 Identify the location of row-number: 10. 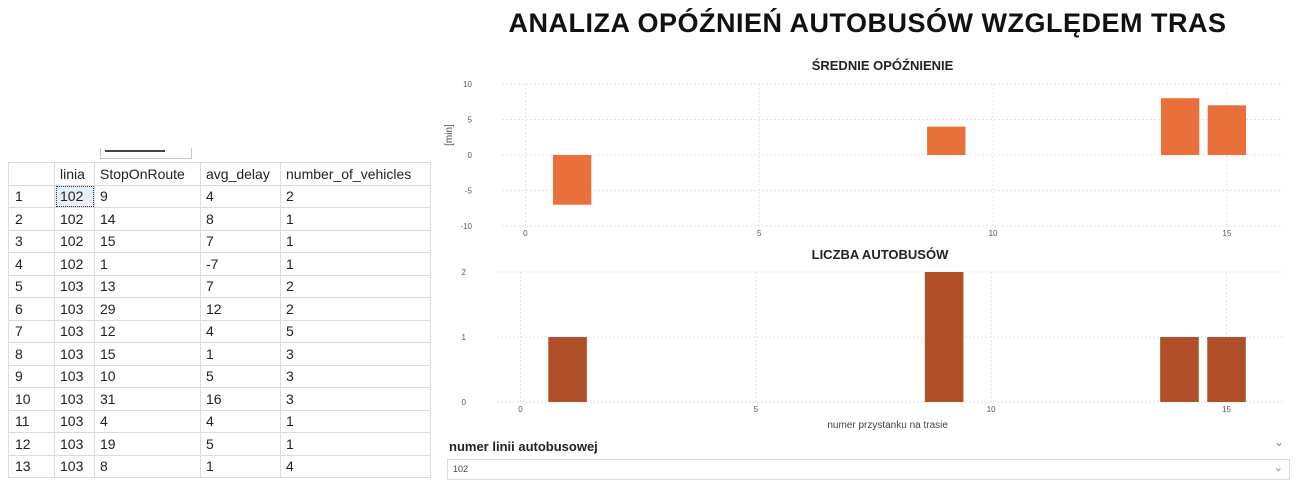
(31, 399).